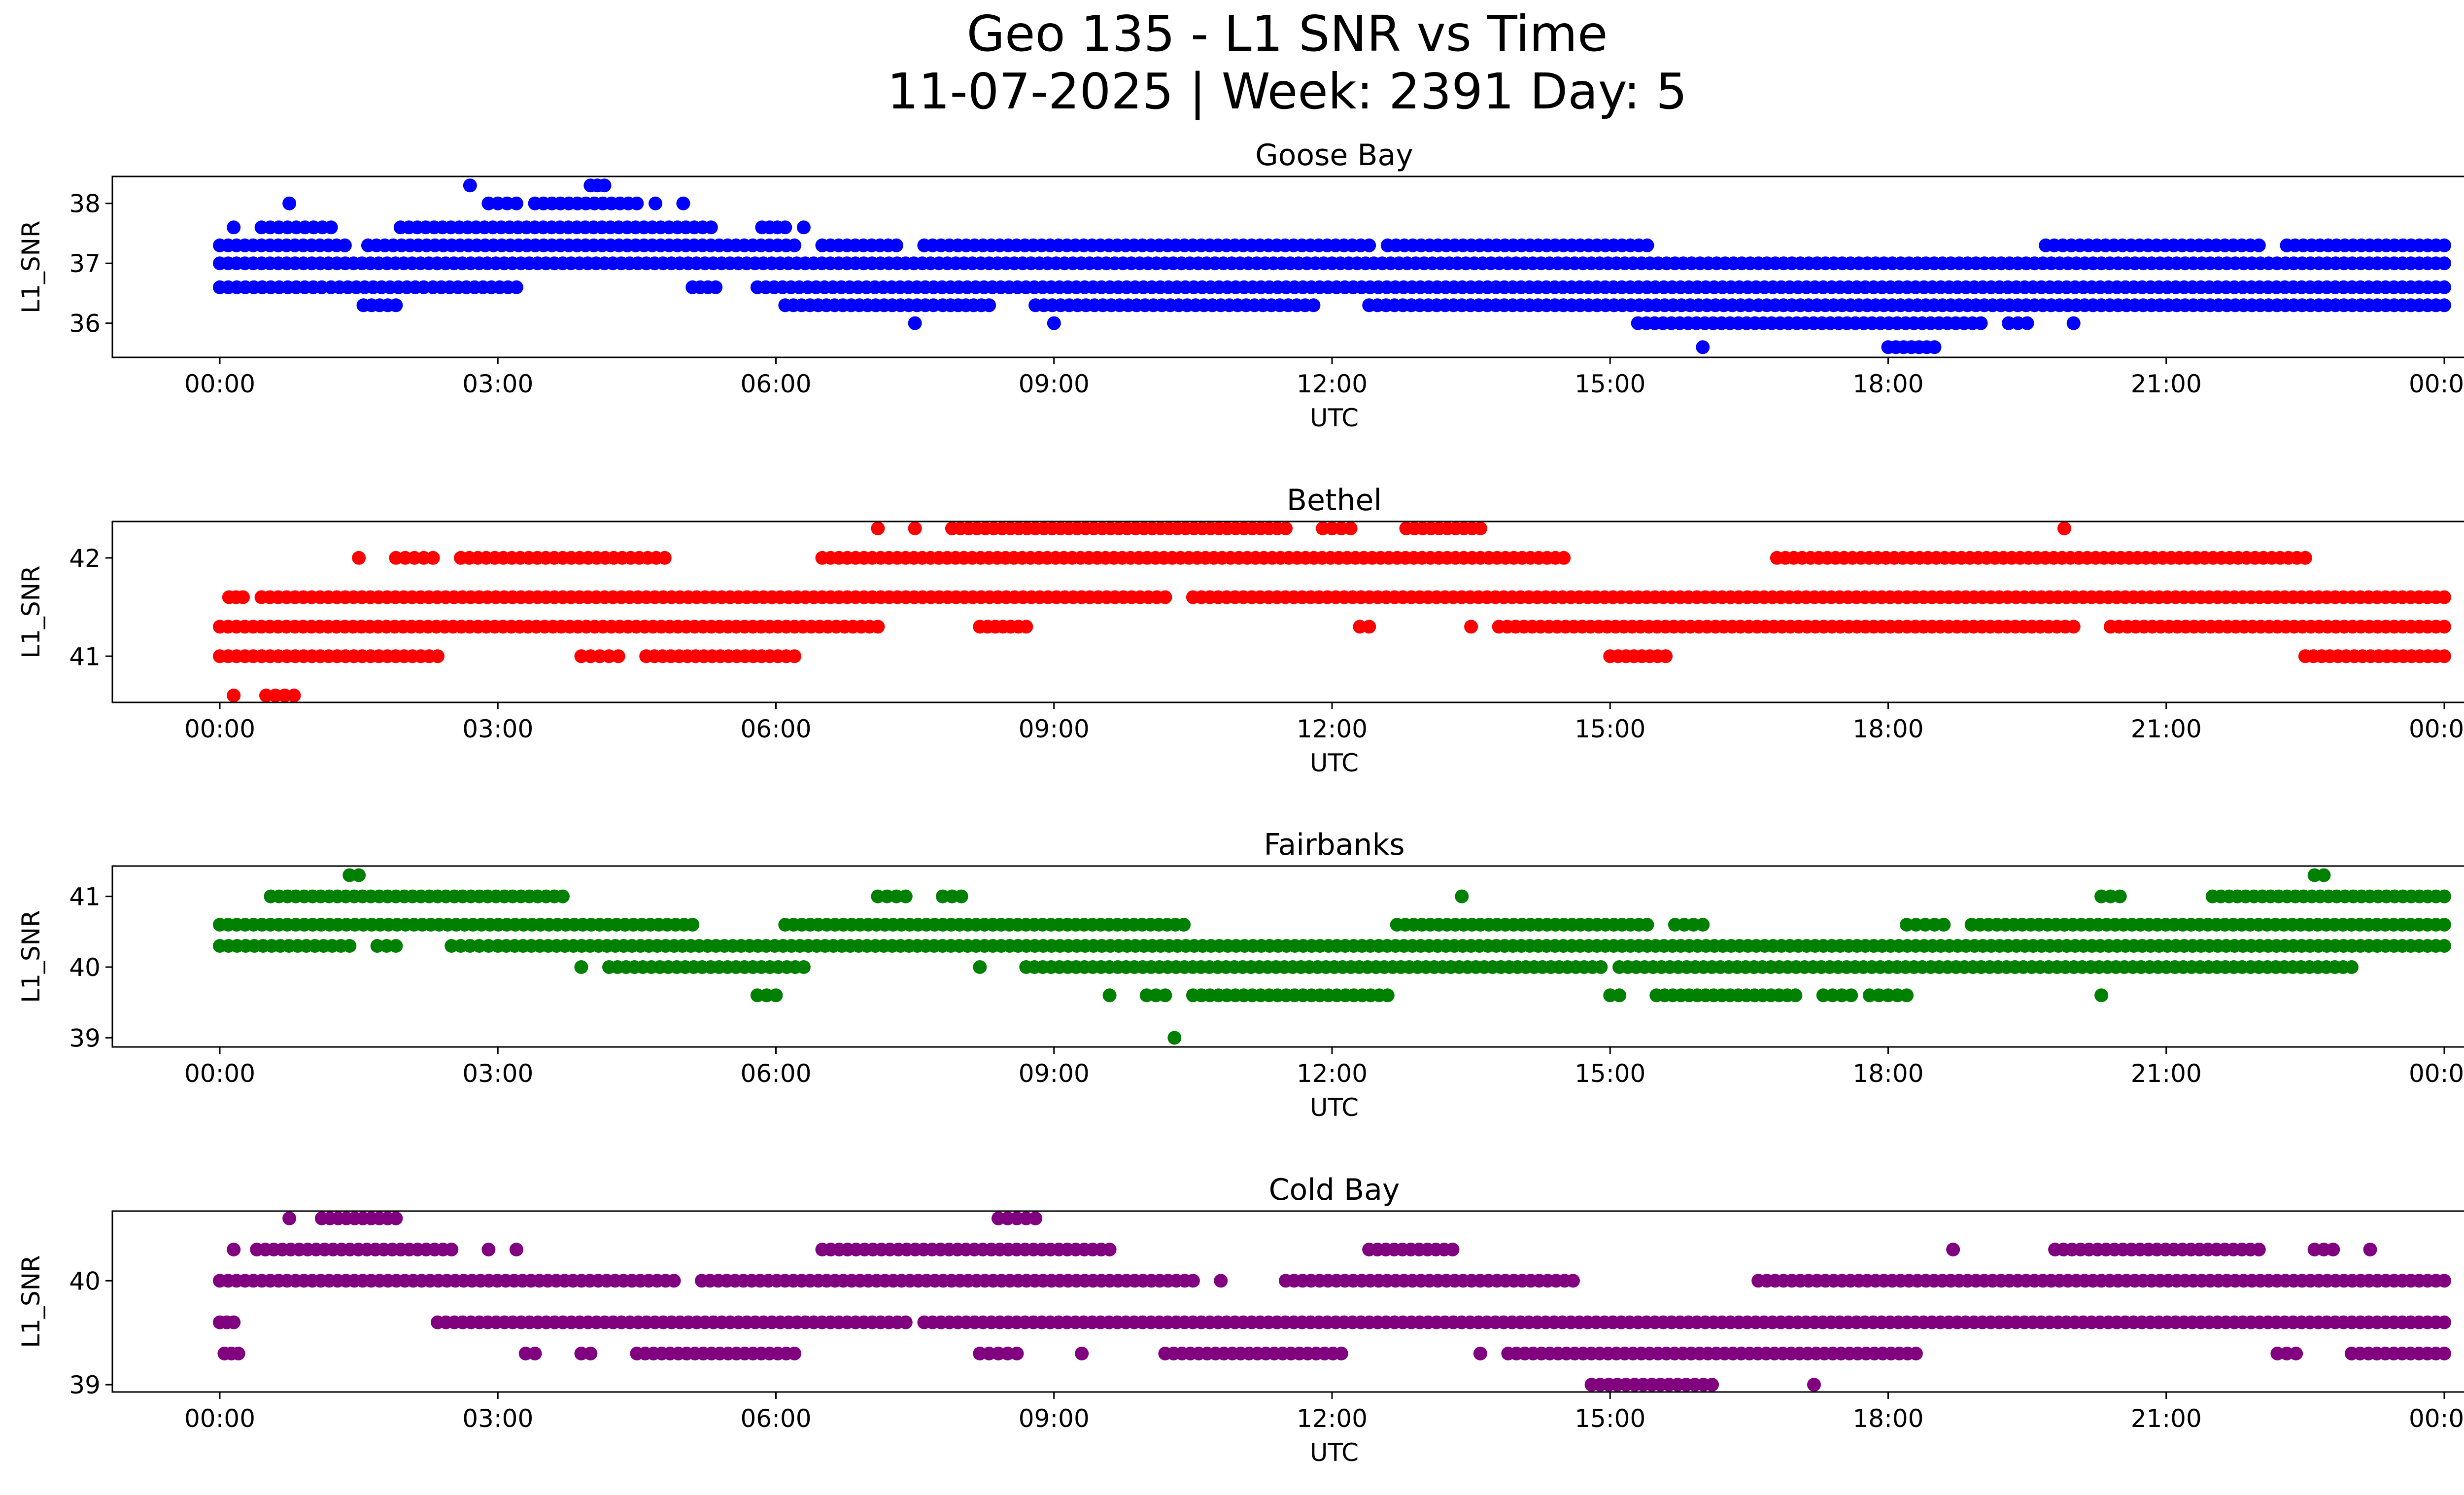  Describe the element at coordinates (85, 1385) in the screenshot. I see `y-tick-label: 39` at that location.